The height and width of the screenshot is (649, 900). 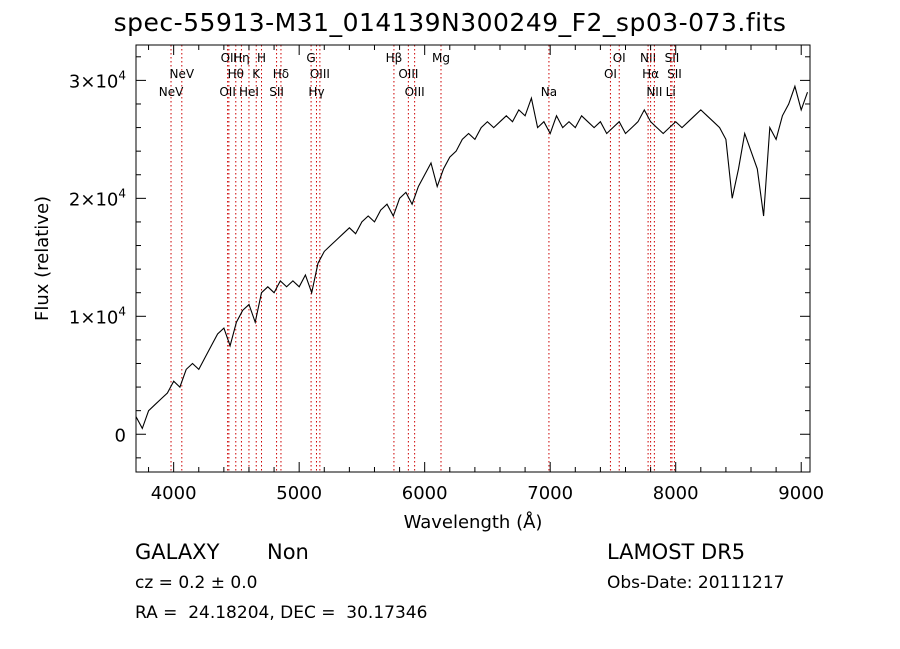 I want to click on line-label: Li, so click(x=671, y=92).